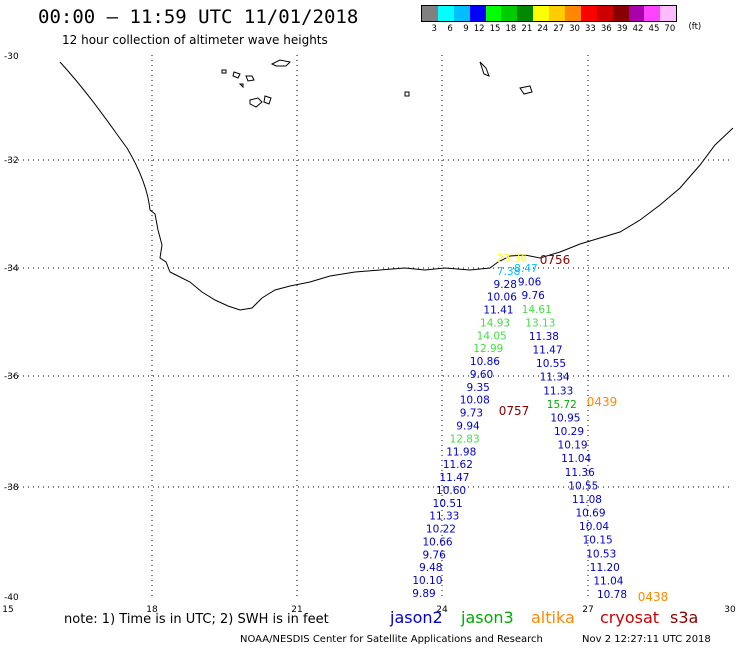  Describe the element at coordinates (461, 452) in the screenshot. I see `swh-value-left: 11.98` at that location.